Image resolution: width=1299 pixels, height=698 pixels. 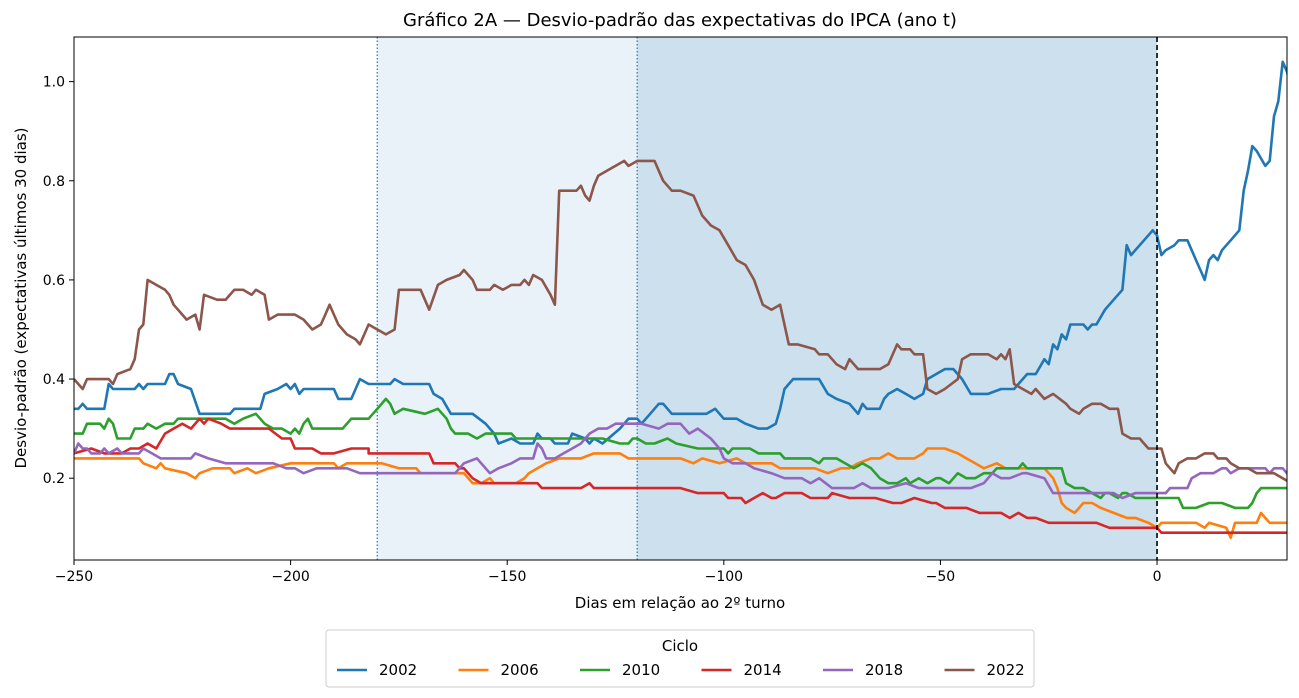 What do you see at coordinates (507, 577) in the screenshot?
I see `x-tick-label: −150` at bounding box center [507, 577].